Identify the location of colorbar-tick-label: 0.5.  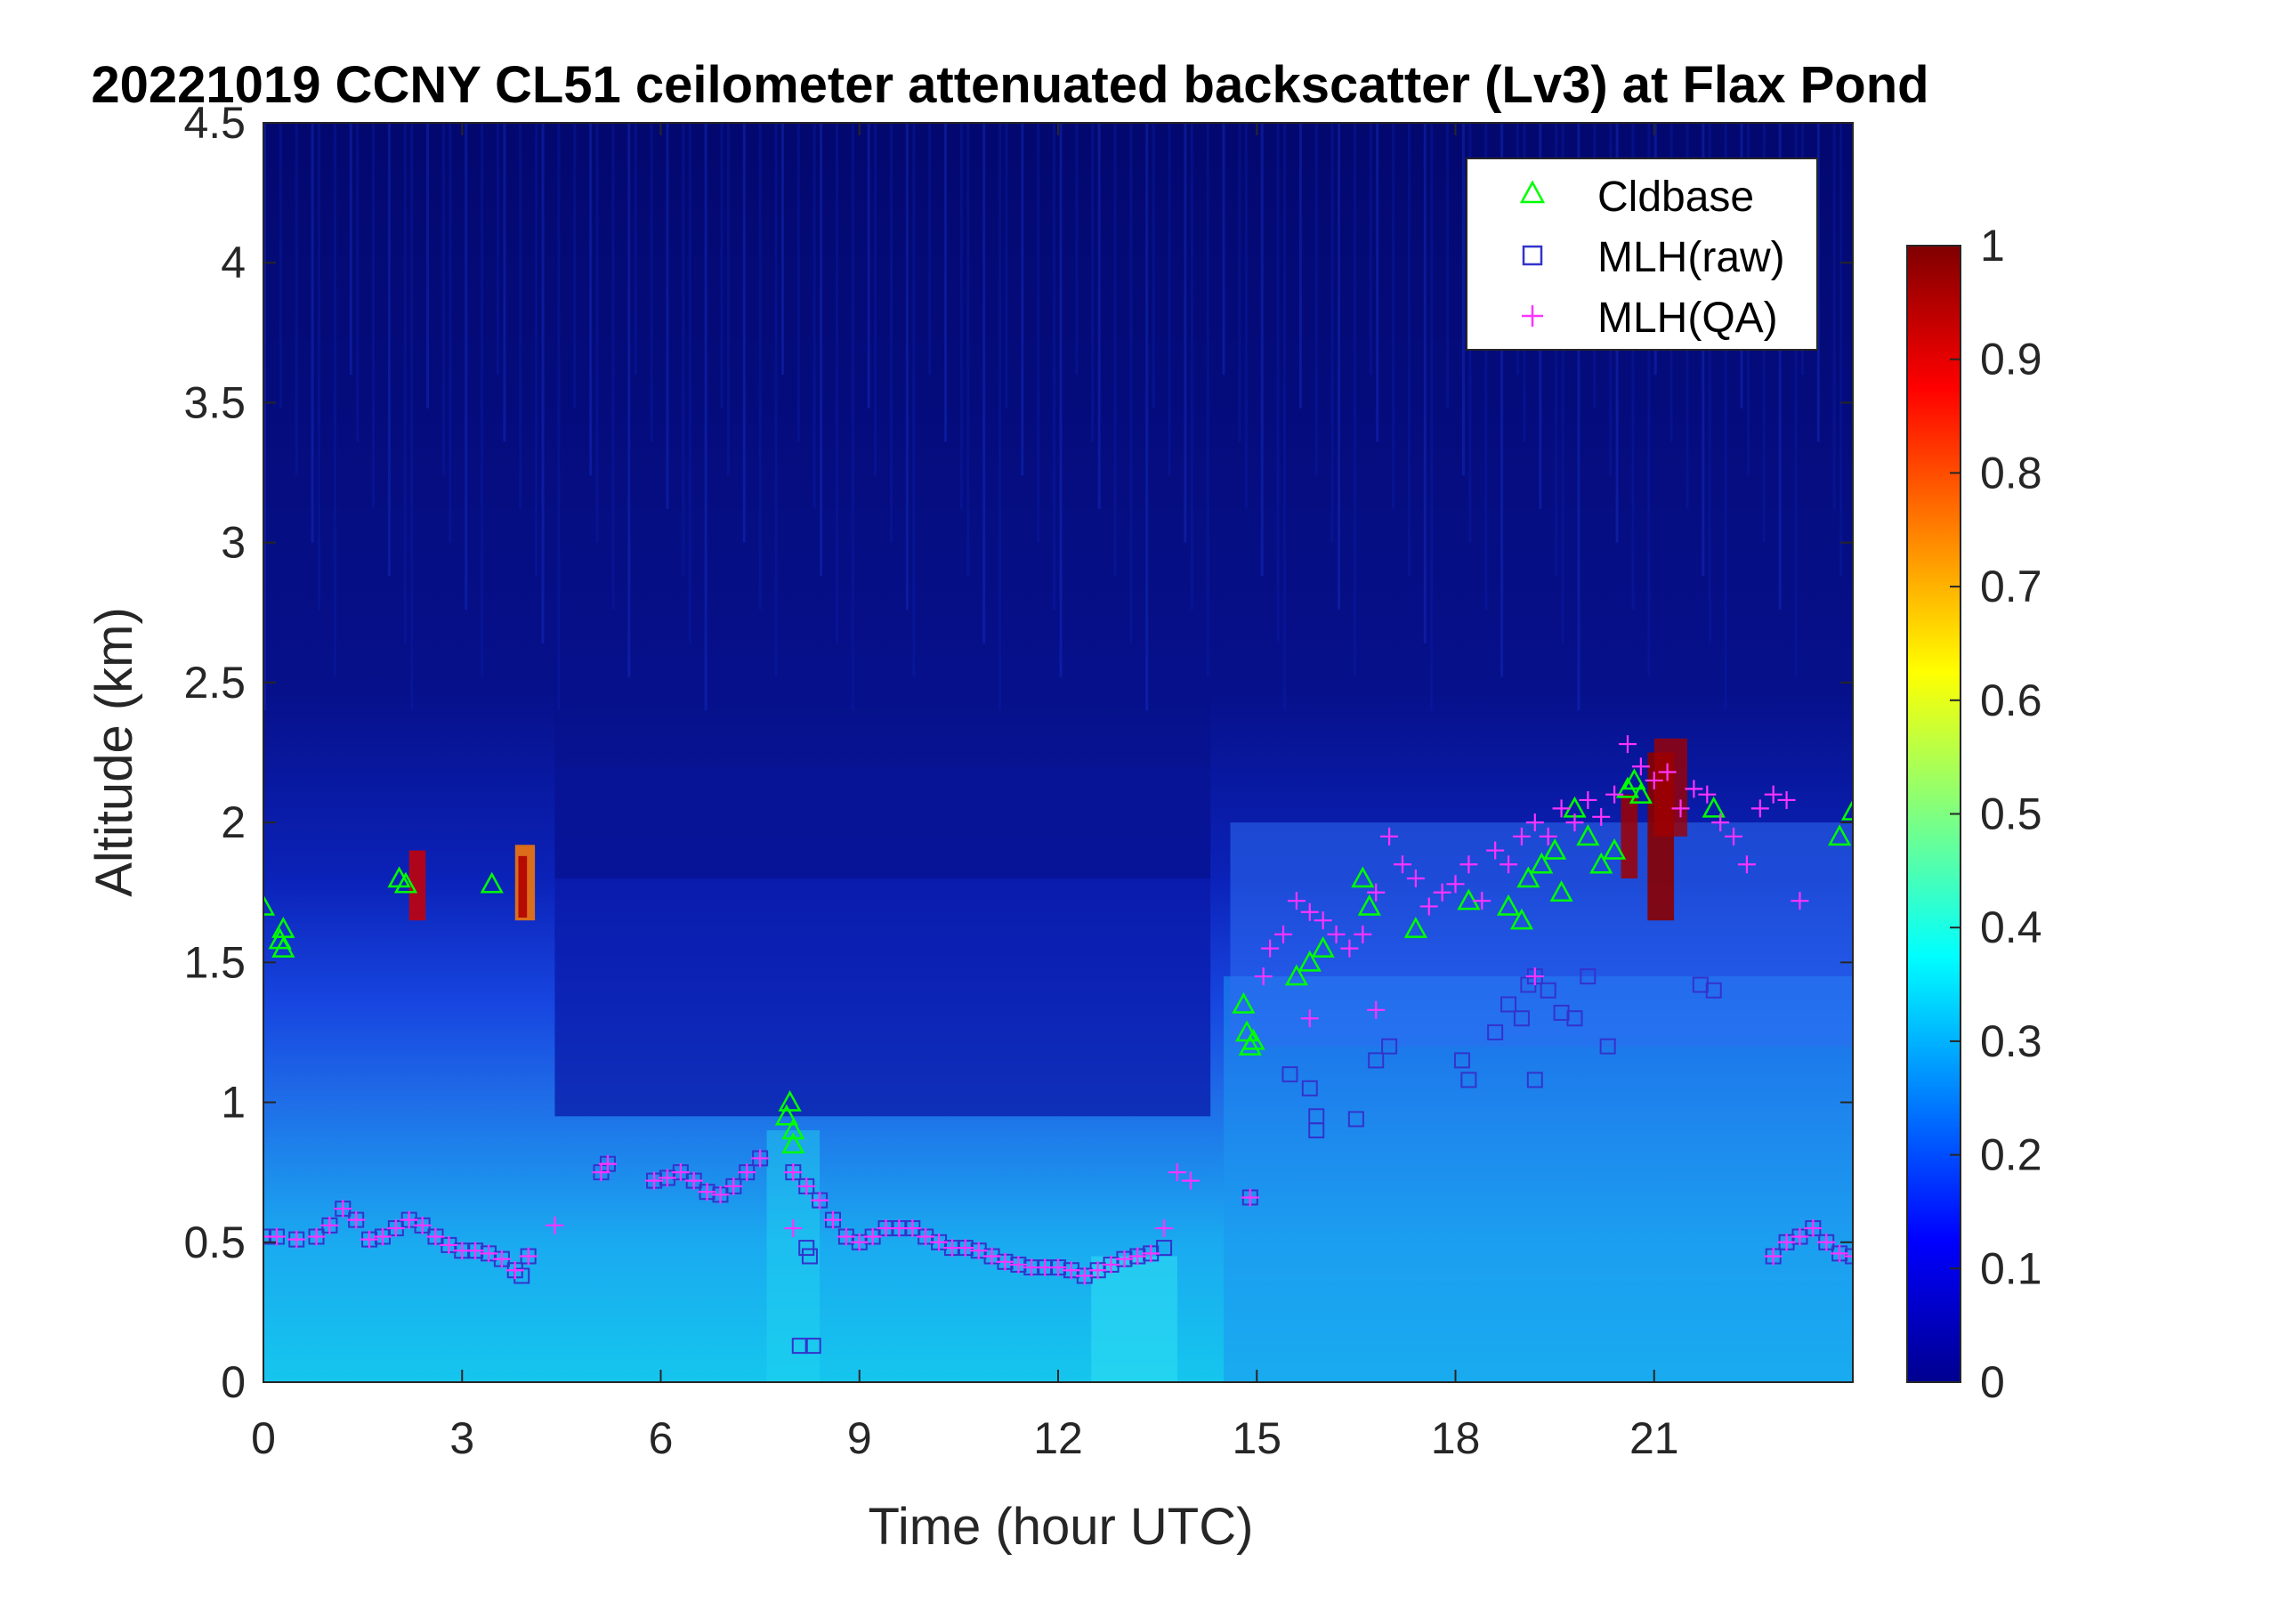
(2011, 814).